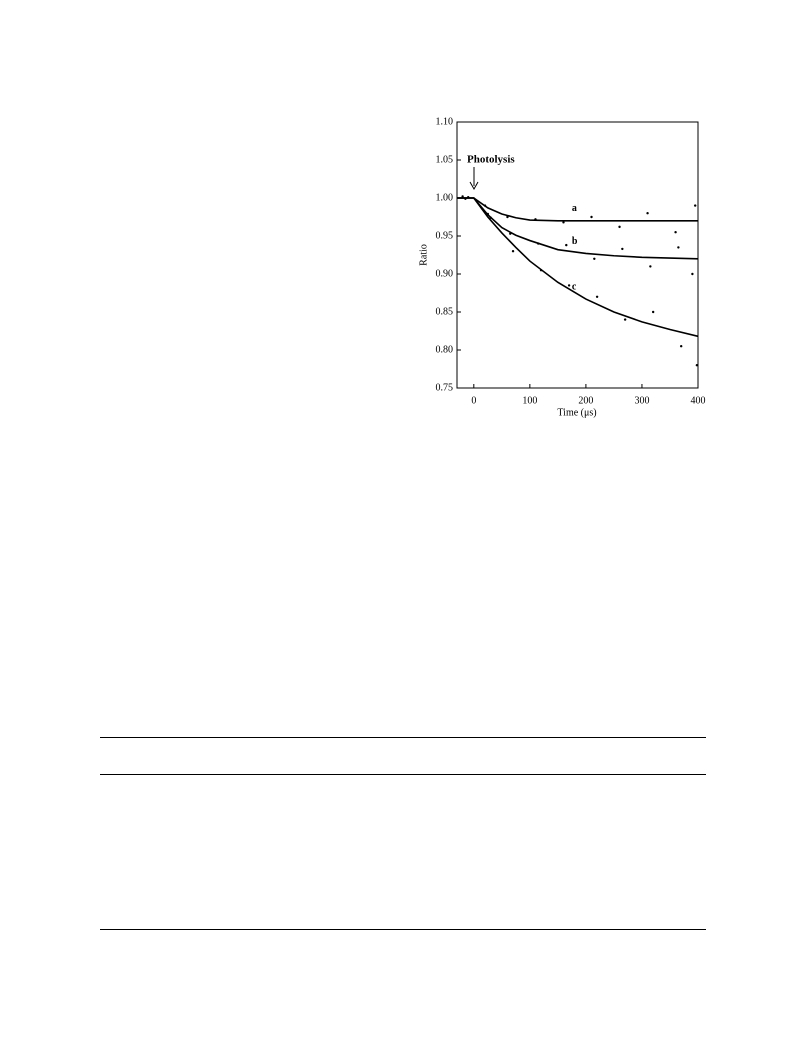  I want to click on x-tick-label: 200, so click(585, 400).